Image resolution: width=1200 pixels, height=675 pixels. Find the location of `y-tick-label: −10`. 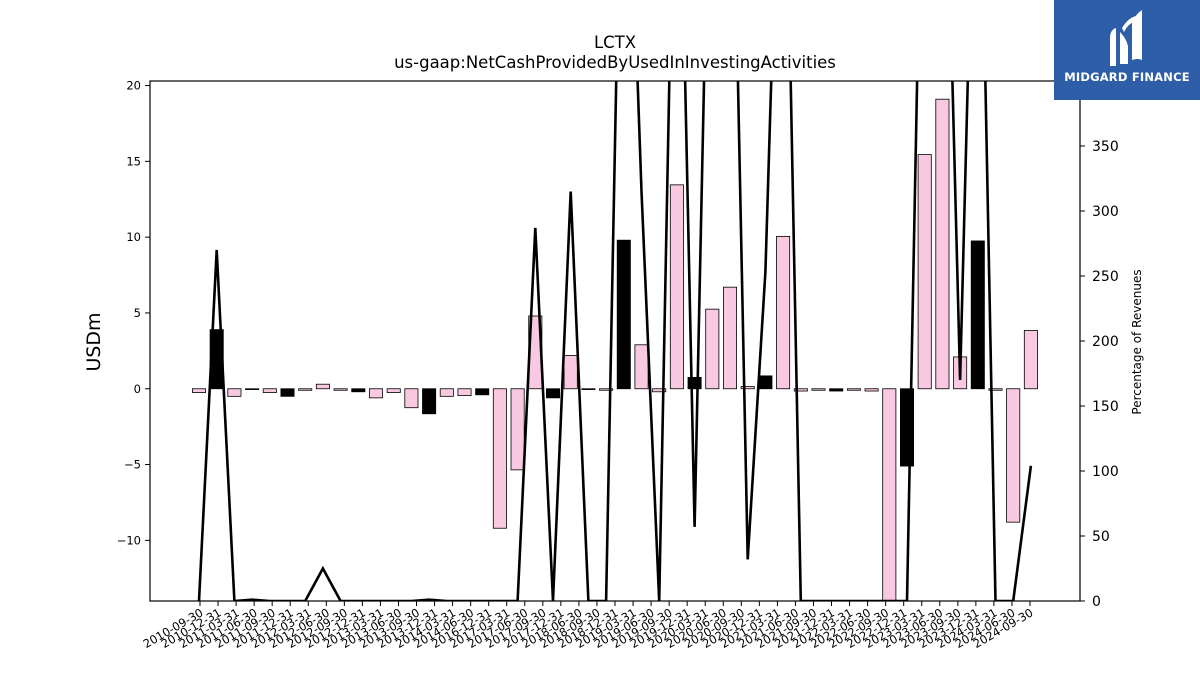

y-tick-label: −10 is located at coordinates (129, 540).